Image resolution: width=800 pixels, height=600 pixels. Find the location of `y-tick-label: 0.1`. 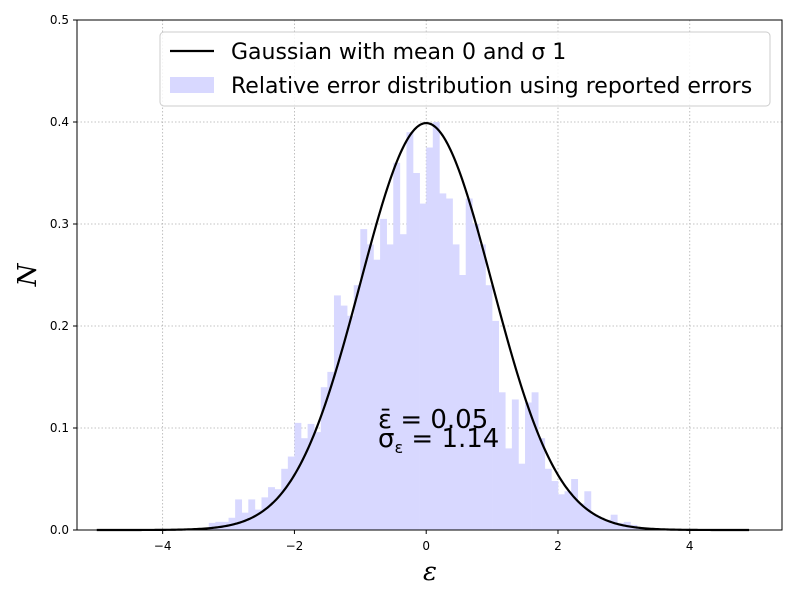

y-tick-label: 0.1 is located at coordinates (59, 428).